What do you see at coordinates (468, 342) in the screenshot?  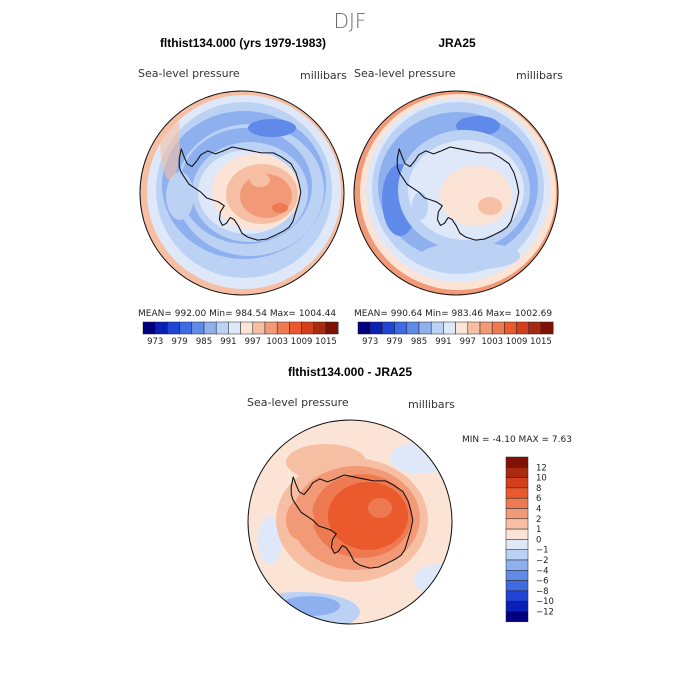 I see `colorbar-jra25-tick-label: 997` at bounding box center [468, 342].